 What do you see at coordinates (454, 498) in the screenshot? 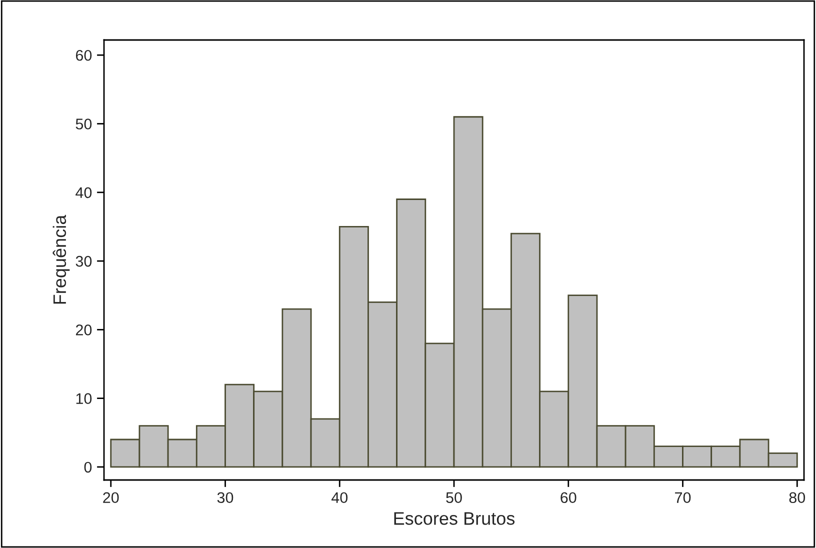
I see `x-tick-label: 50` at bounding box center [454, 498].